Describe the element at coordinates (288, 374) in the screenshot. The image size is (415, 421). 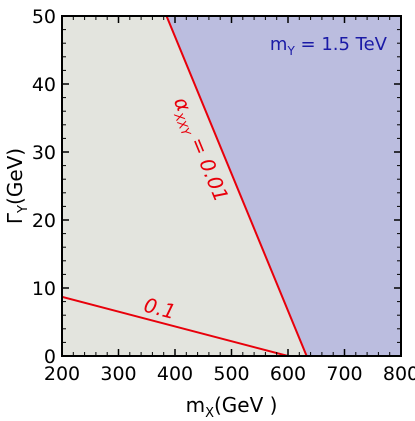
I see `x-tick-label: 600` at that location.